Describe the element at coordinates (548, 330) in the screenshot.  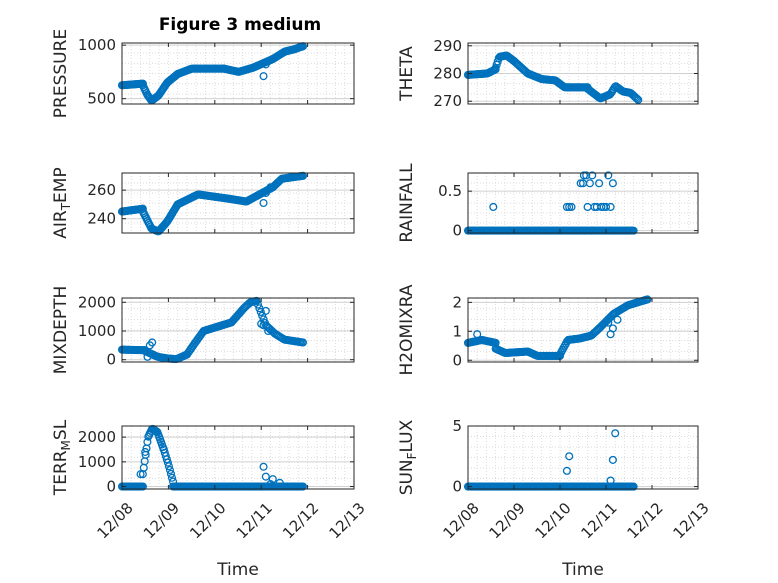
I see `subplot-6: 0 1 2 H2OMIXRA` at that location.